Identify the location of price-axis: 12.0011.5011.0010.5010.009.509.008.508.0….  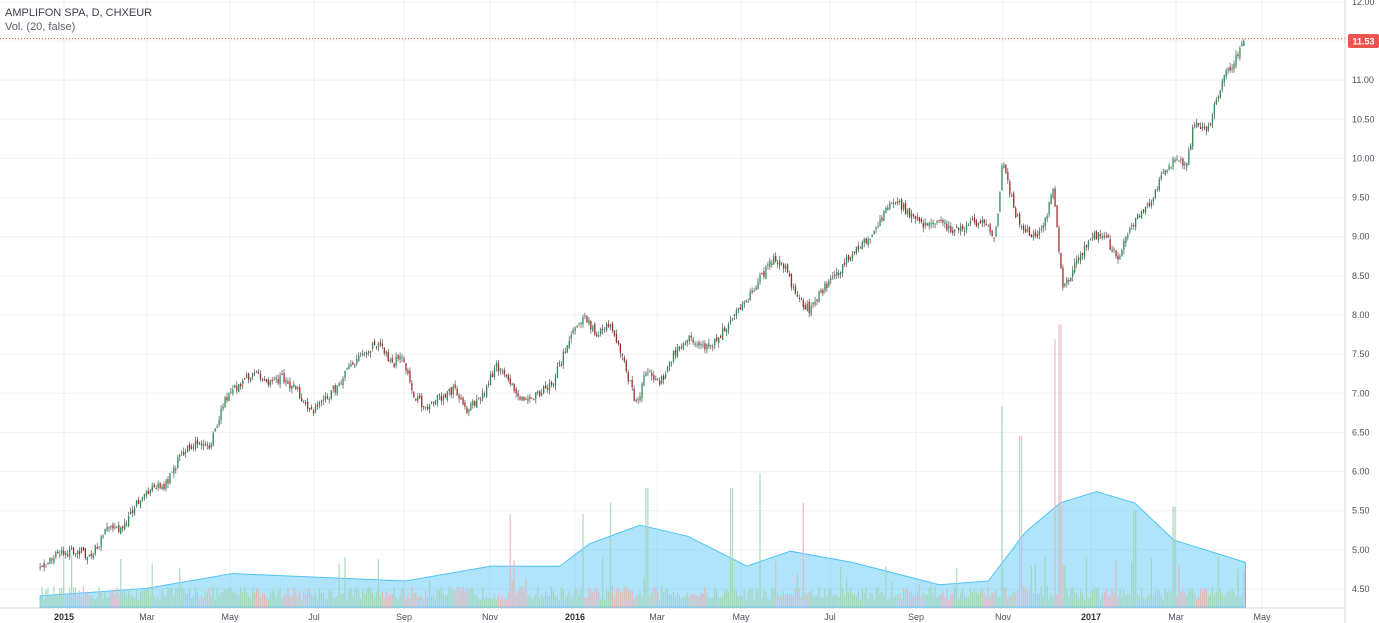
(1363, 297).